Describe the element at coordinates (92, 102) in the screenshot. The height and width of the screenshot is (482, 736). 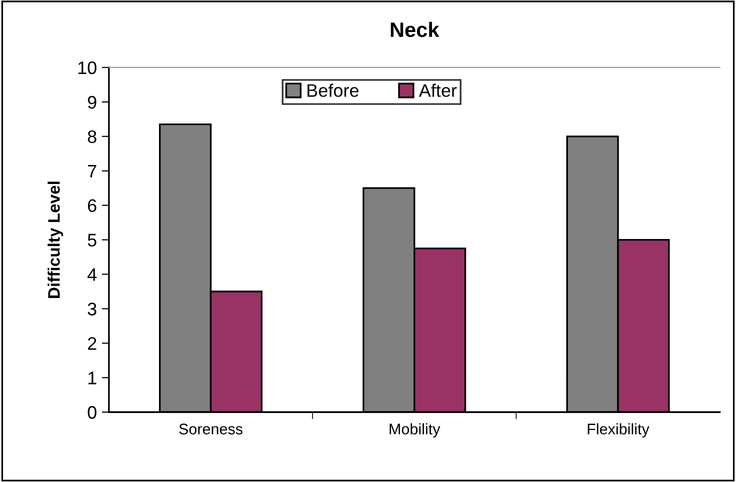
I see `y-tick-label: 9` at that location.